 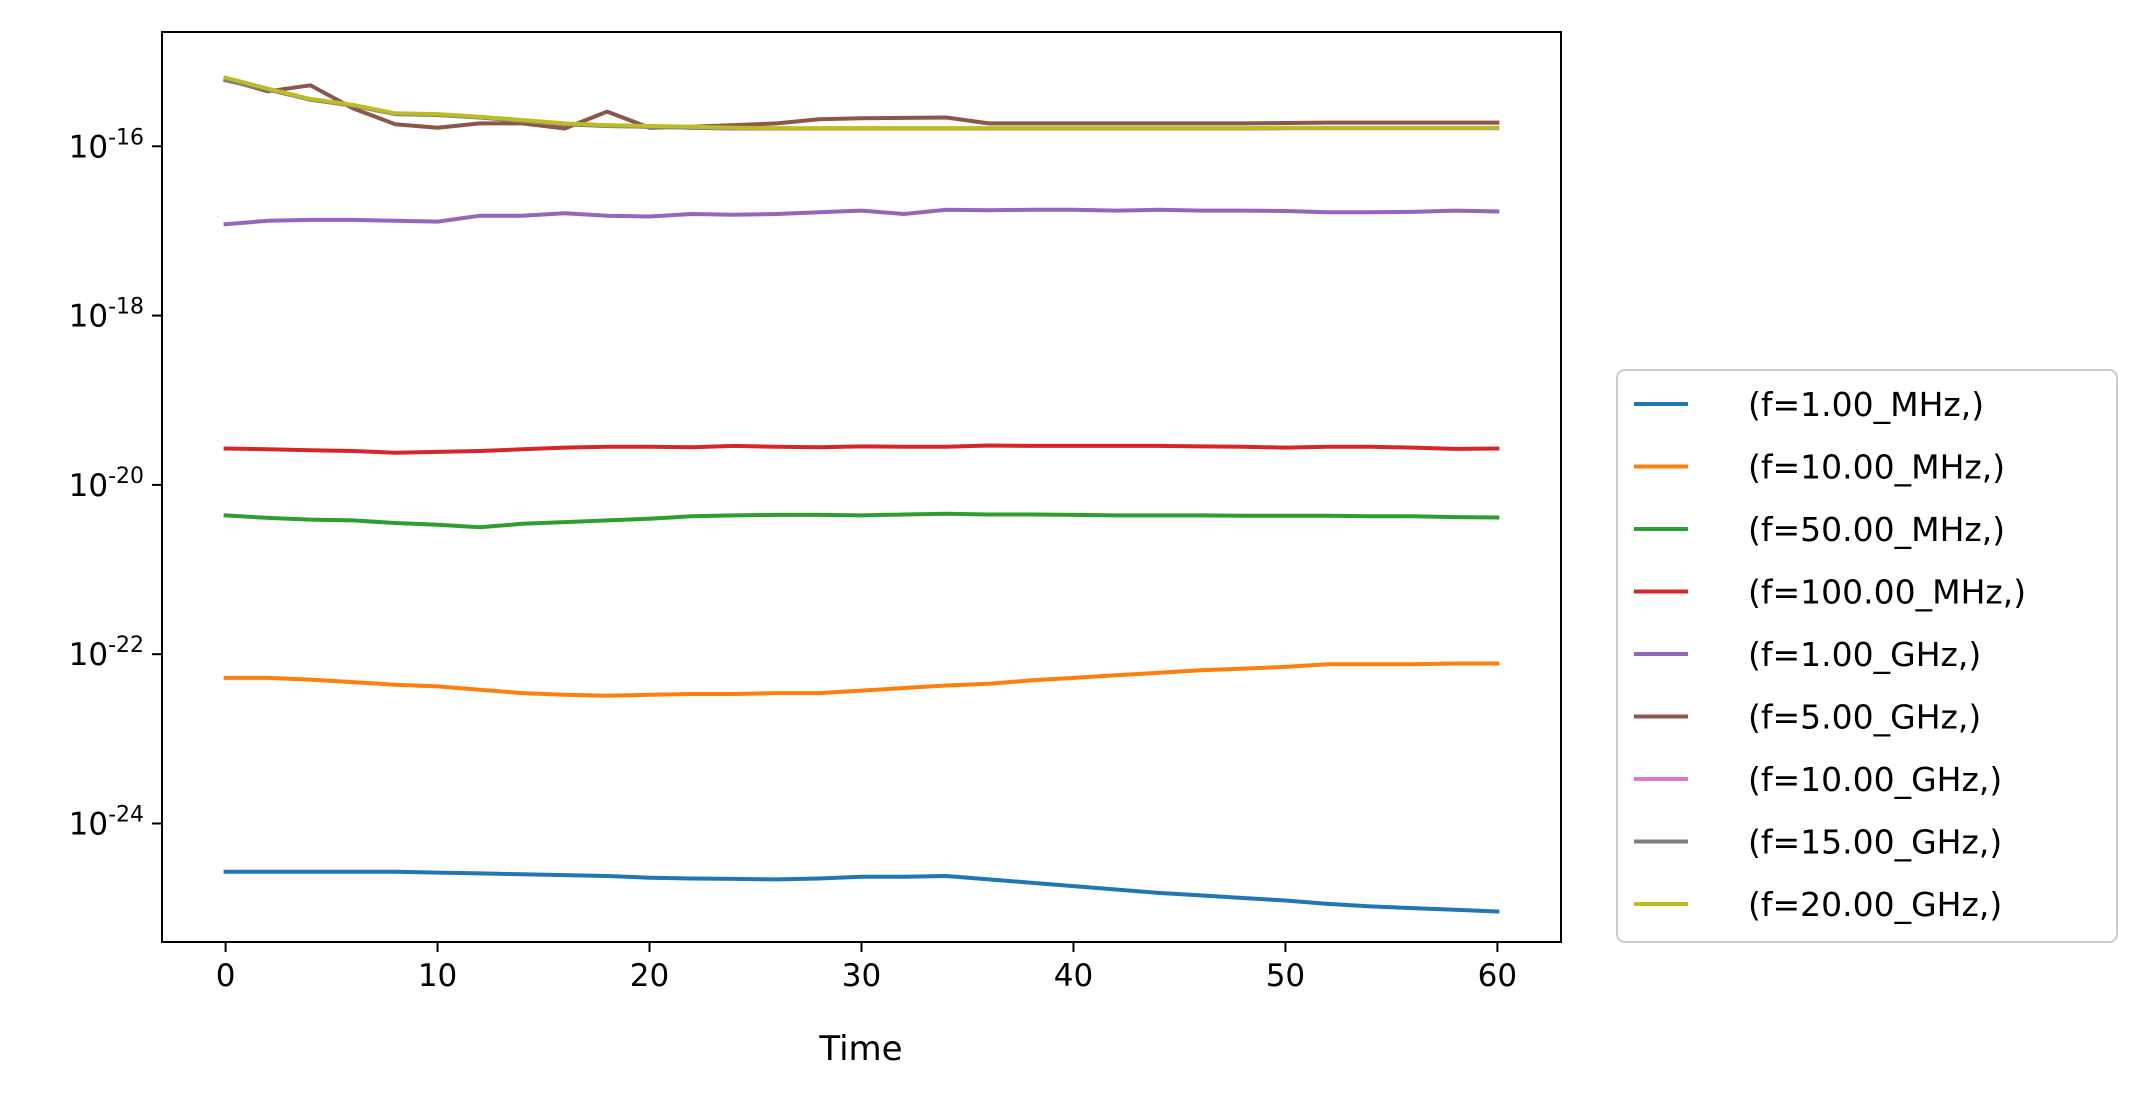 I want to click on x-tick-label: 50, so click(x=1285, y=976).